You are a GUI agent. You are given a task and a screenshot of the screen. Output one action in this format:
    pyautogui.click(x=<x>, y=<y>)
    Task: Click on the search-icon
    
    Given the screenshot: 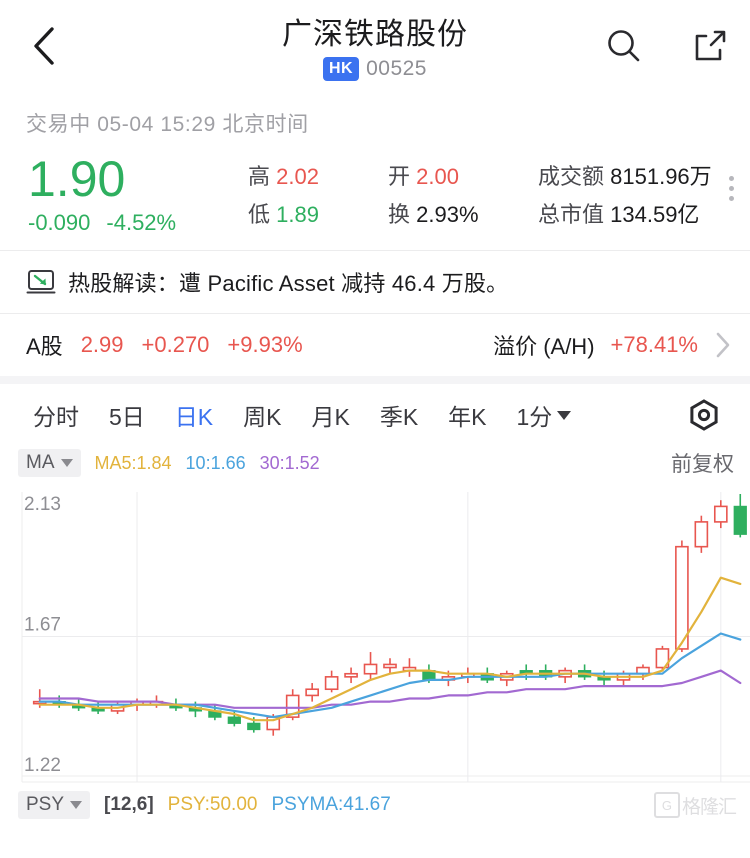 What is the action you would take?
    pyautogui.click(x=624, y=46)
    